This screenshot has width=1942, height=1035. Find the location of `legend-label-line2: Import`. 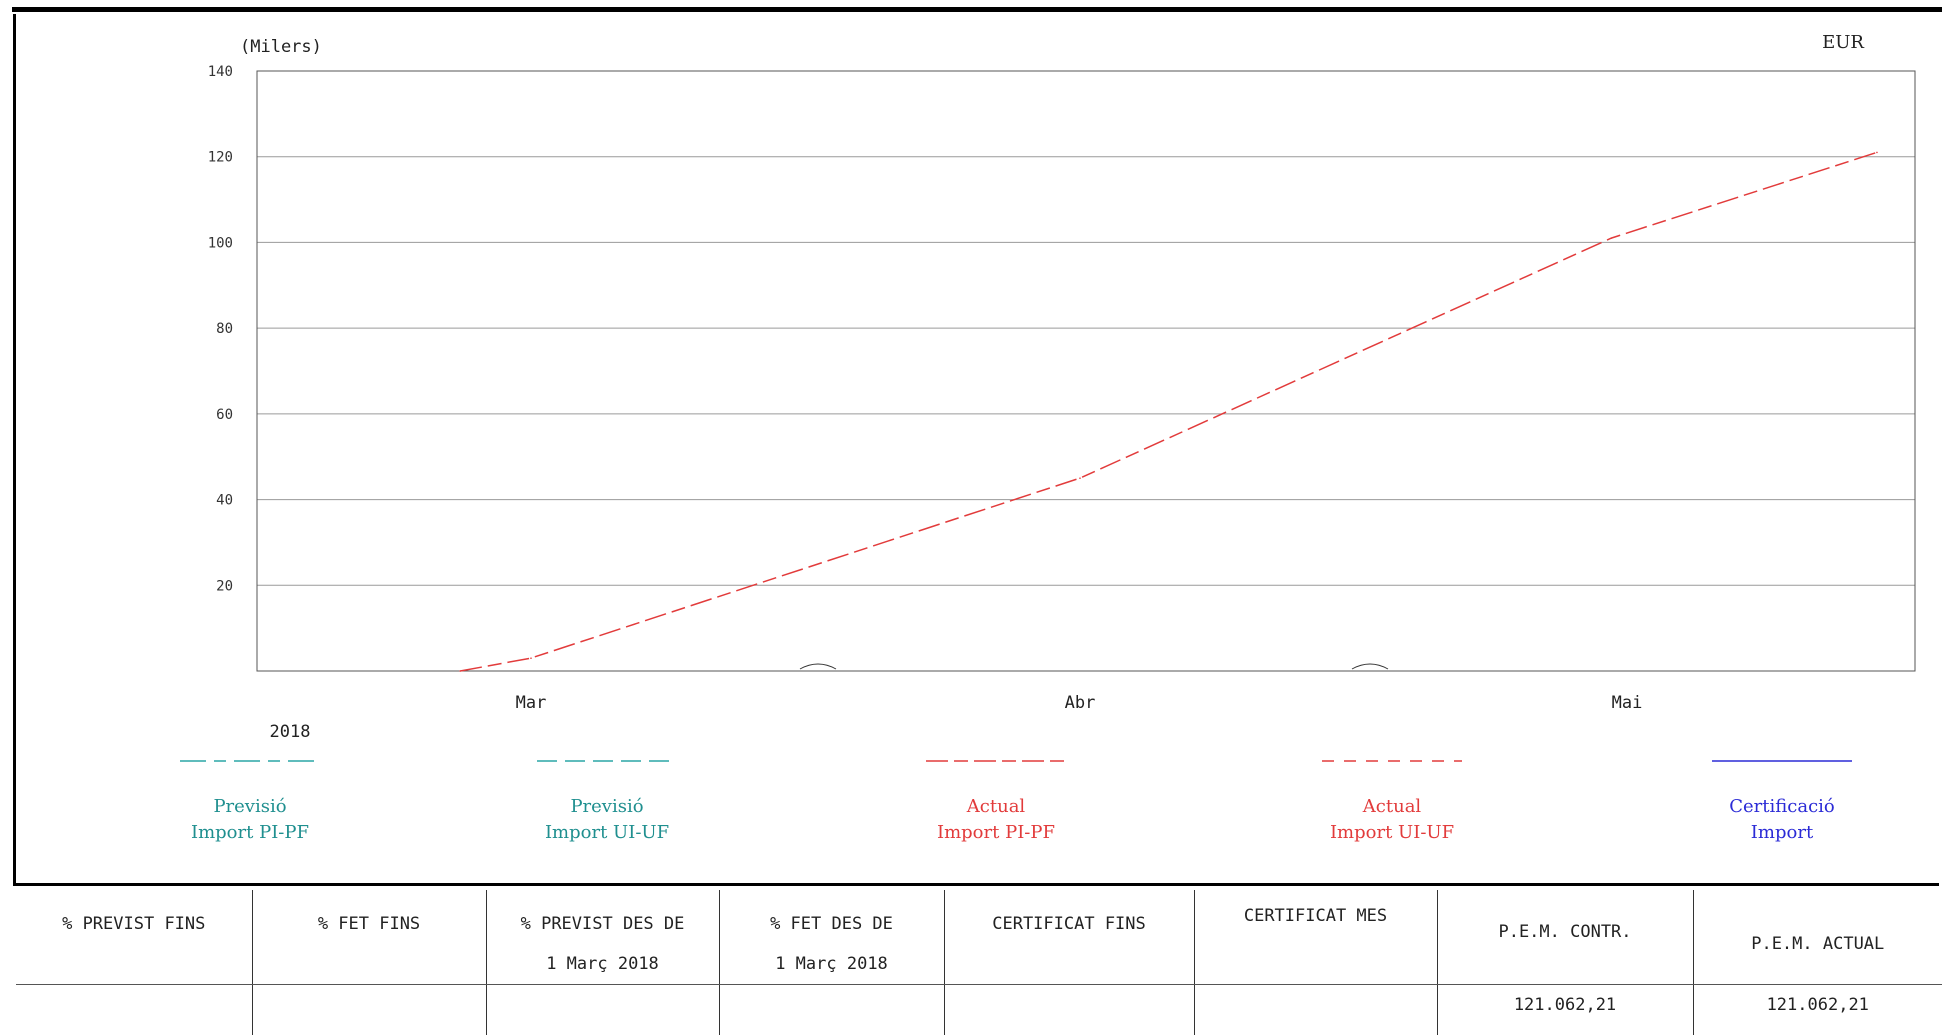

legend-label-line2: Import is located at coordinates (1782, 832).